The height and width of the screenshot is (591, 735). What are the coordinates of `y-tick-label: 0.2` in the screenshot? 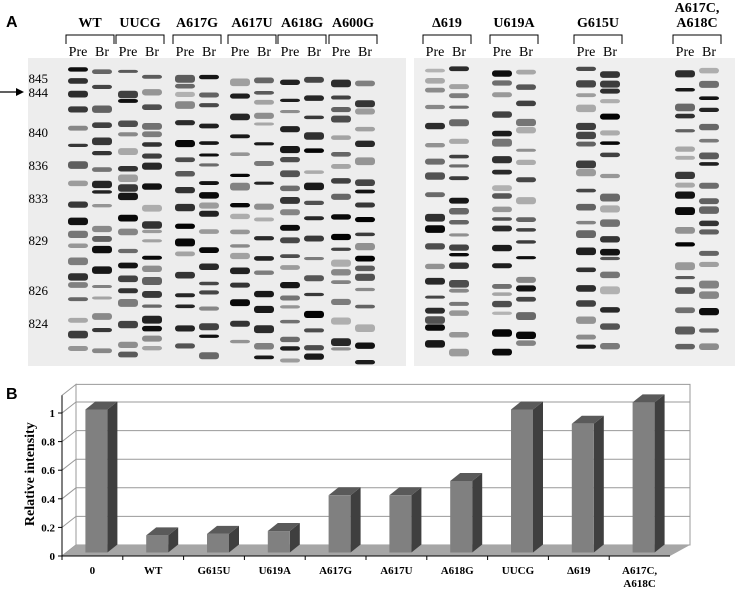 It's located at (48, 528).